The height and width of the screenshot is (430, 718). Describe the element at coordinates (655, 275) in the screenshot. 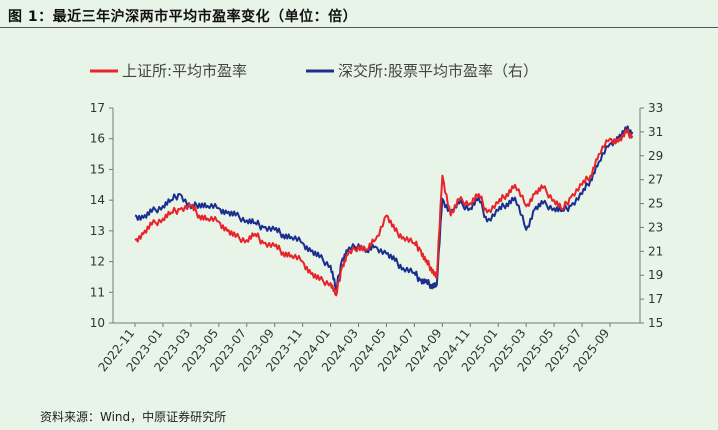

I see `y-right-tick-label: 19` at that location.